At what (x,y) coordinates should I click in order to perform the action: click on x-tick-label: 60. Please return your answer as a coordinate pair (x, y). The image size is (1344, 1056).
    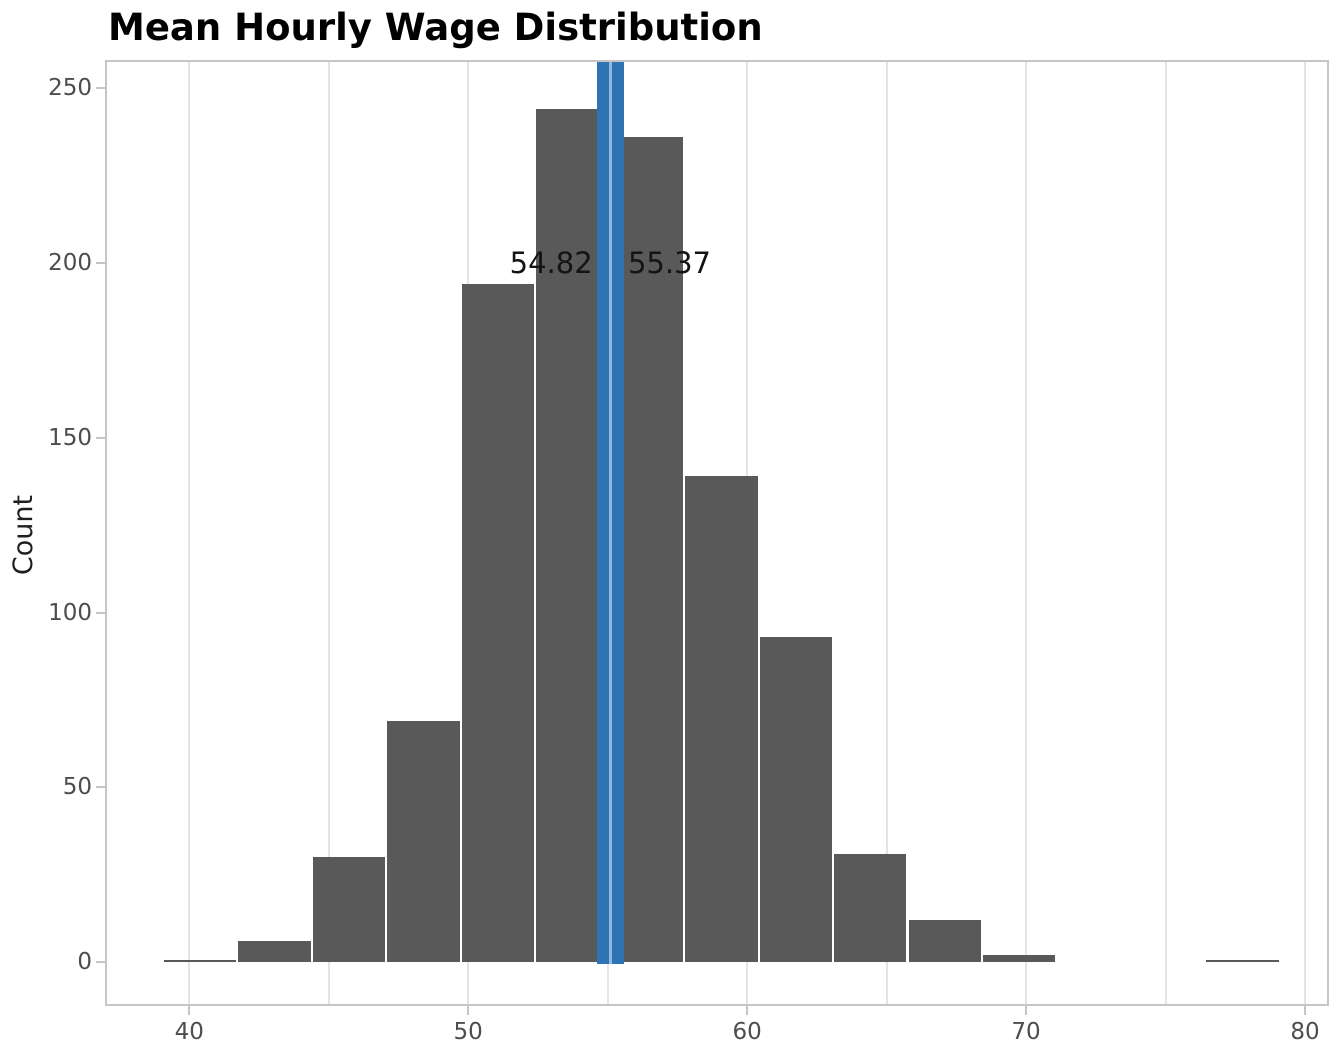
    Looking at the image, I should click on (747, 1032).